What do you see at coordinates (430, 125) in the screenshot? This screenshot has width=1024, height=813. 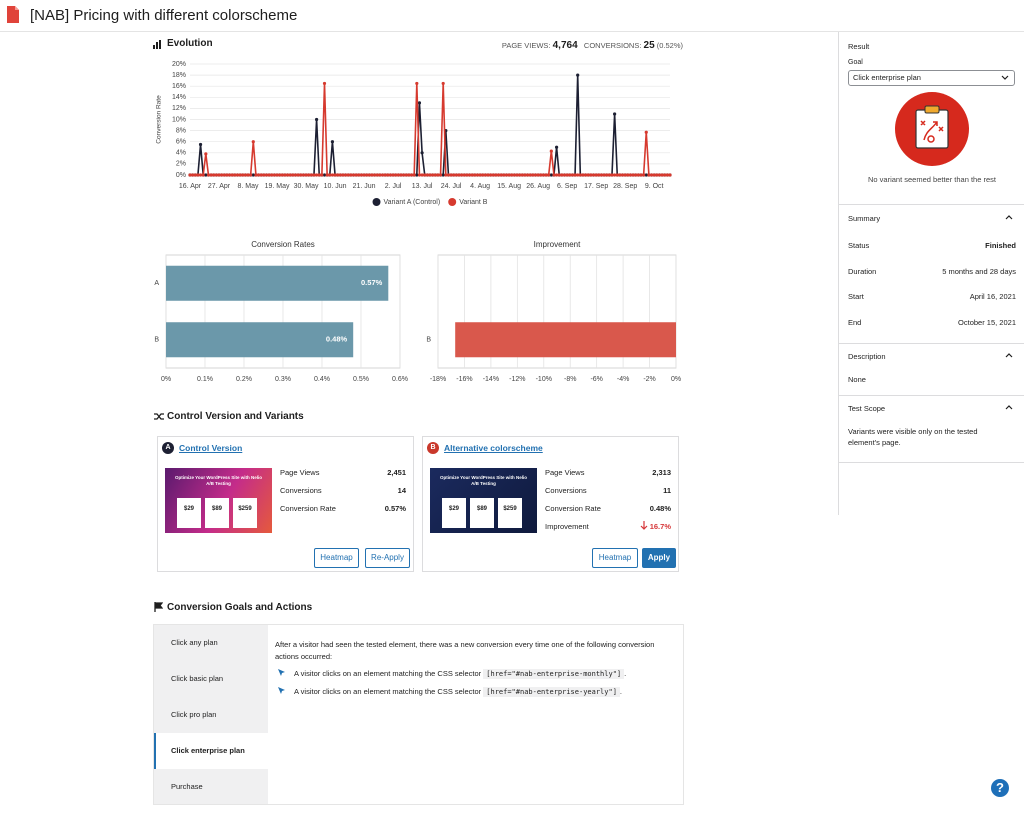 I see `series-line` at bounding box center [430, 125].